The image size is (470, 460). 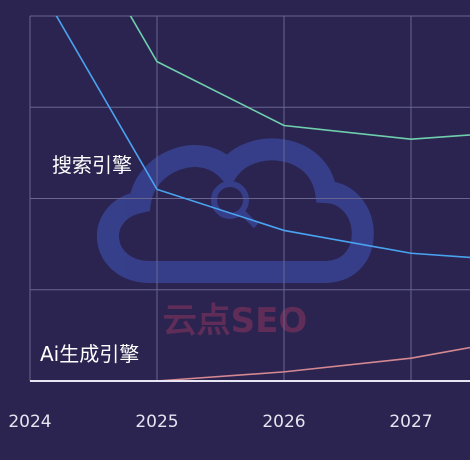 I want to click on watermark-text: 云点SEO, so click(x=235, y=321).